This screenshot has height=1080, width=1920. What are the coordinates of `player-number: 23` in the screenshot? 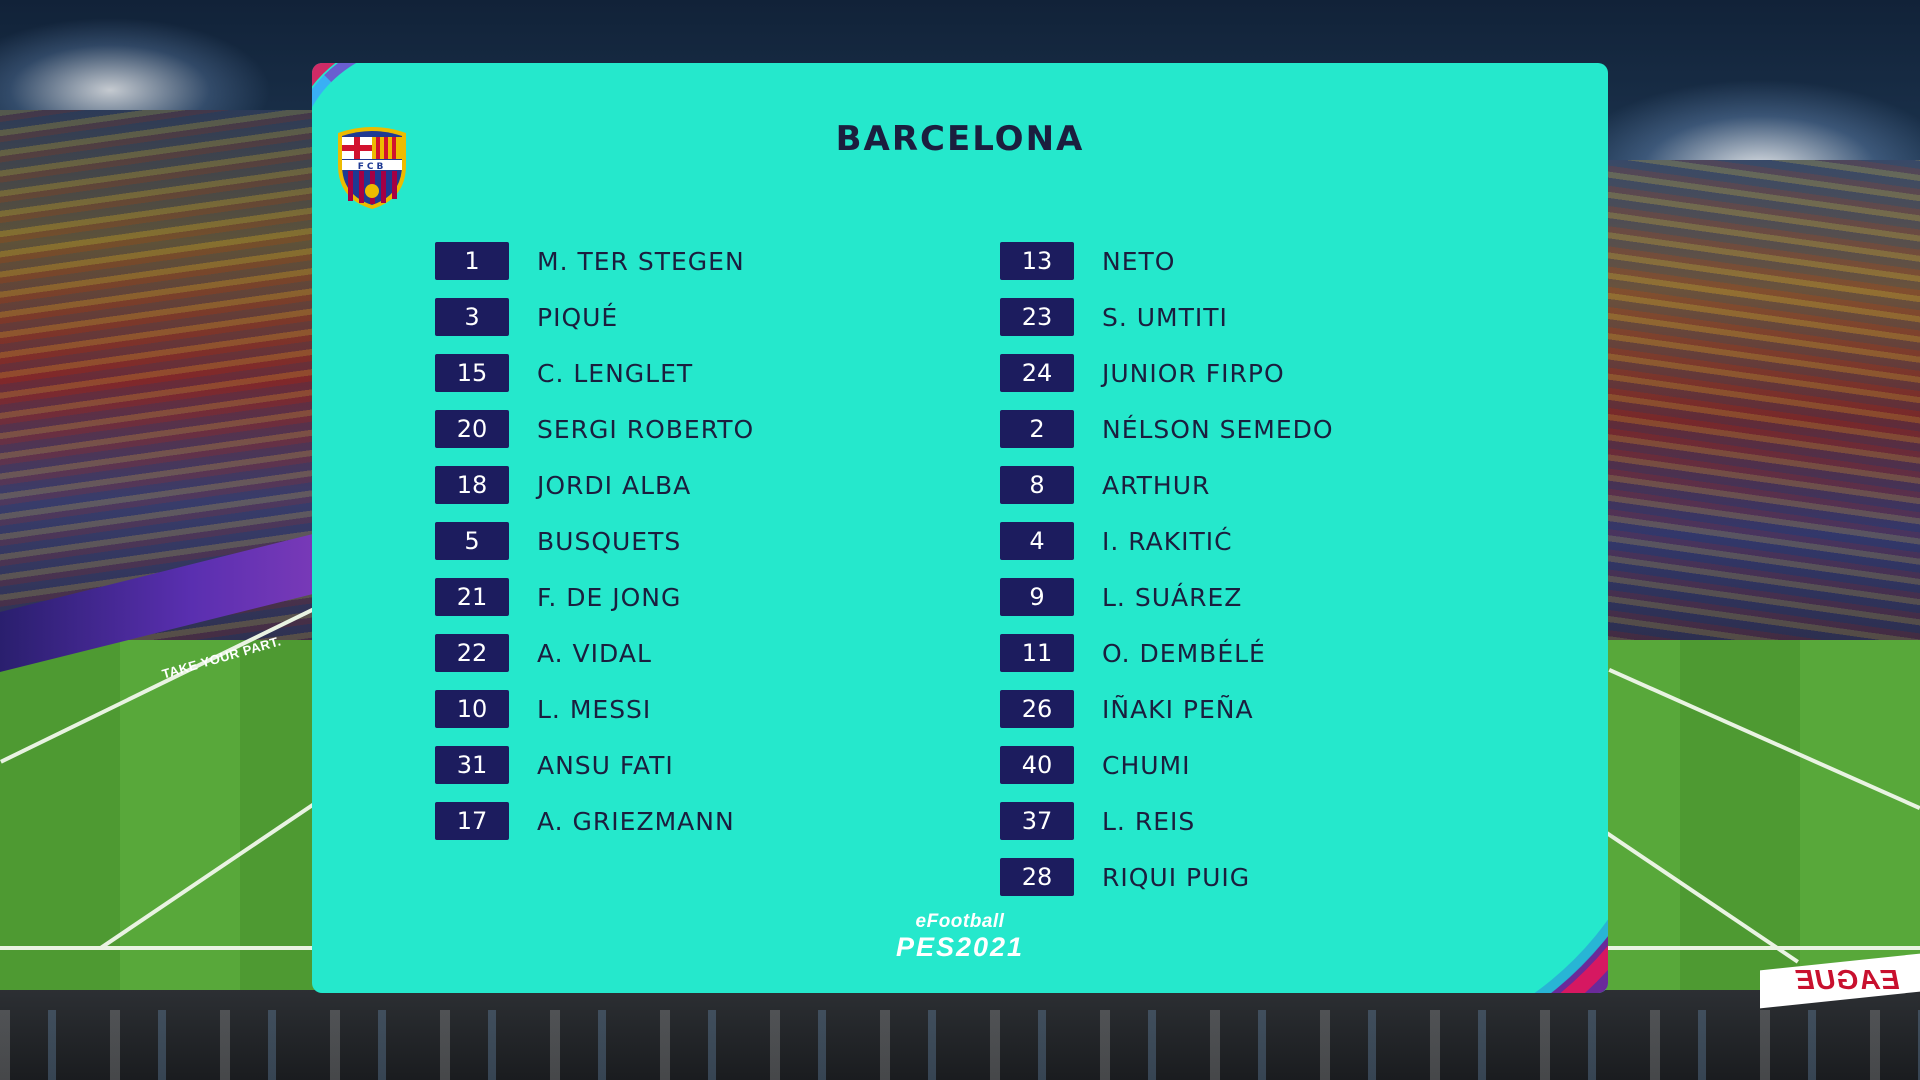 It's located at (1037, 317).